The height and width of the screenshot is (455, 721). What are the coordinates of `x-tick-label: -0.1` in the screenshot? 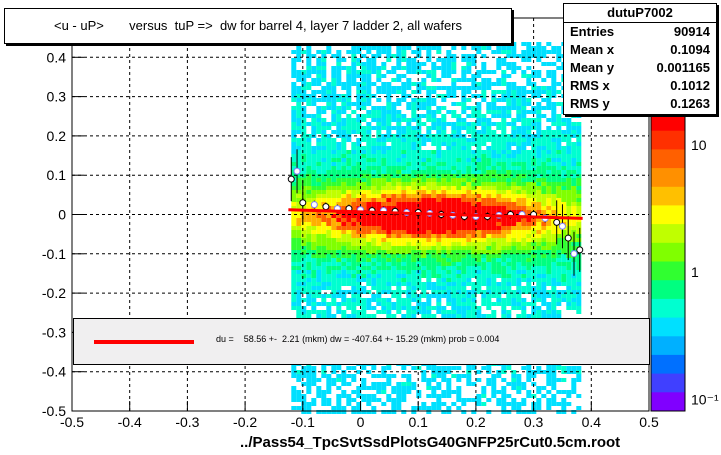 It's located at (303, 422).